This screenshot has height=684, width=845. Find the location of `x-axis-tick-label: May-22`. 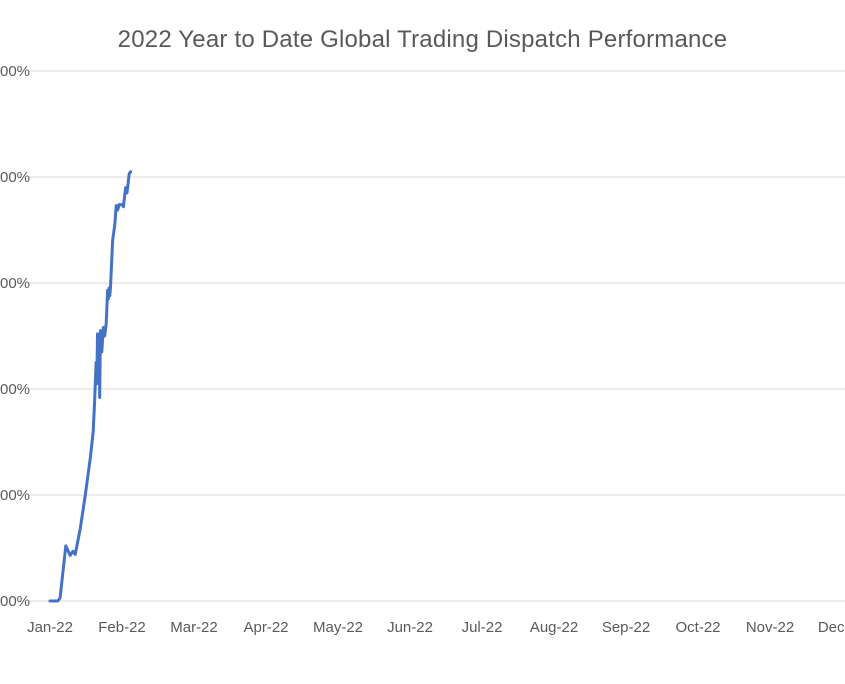

x-axis-tick-label: May-22 is located at coordinates (338, 627).